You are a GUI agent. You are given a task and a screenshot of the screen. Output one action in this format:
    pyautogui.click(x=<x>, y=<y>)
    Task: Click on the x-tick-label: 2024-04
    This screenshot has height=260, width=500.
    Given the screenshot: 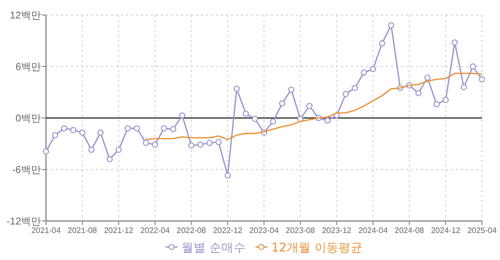 What is the action you would take?
    pyautogui.click(x=373, y=230)
    